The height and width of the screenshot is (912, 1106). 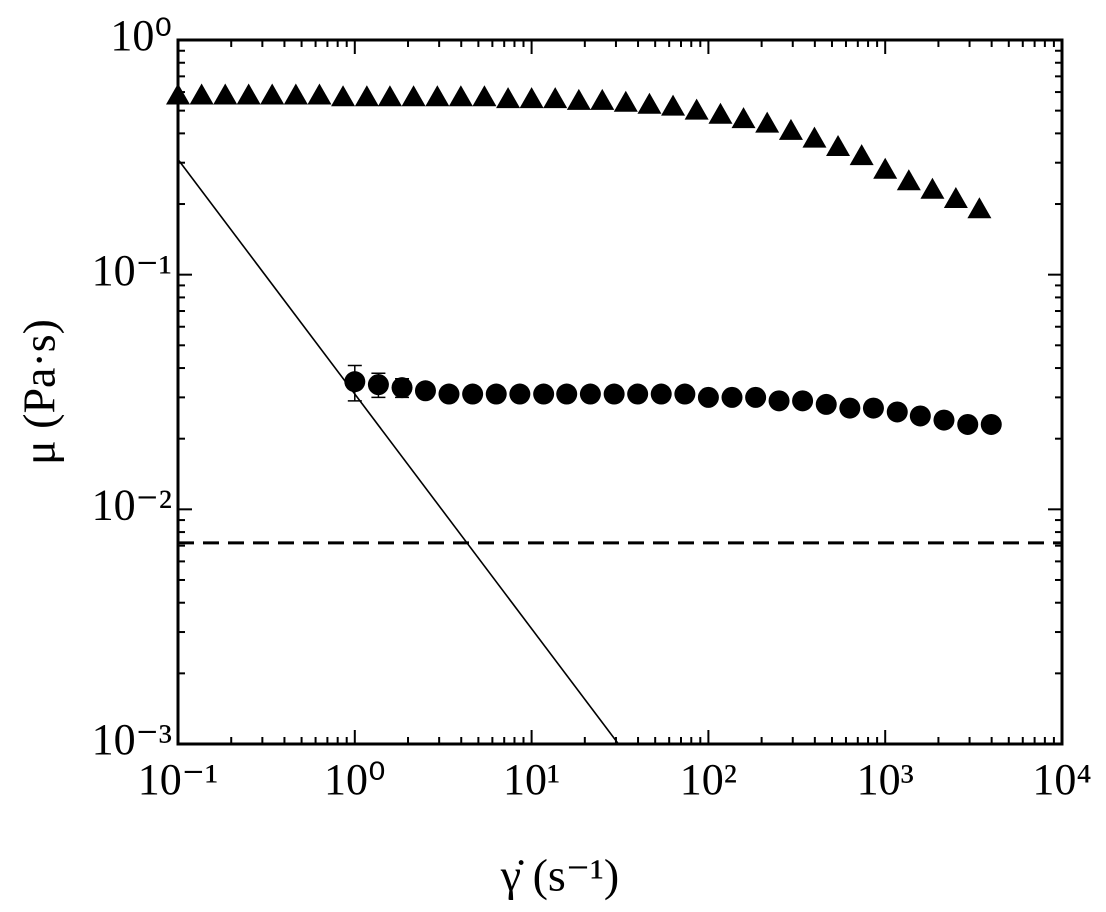 I want to click on x-tick-label: 10⁴, so click(x=1061, y=779).